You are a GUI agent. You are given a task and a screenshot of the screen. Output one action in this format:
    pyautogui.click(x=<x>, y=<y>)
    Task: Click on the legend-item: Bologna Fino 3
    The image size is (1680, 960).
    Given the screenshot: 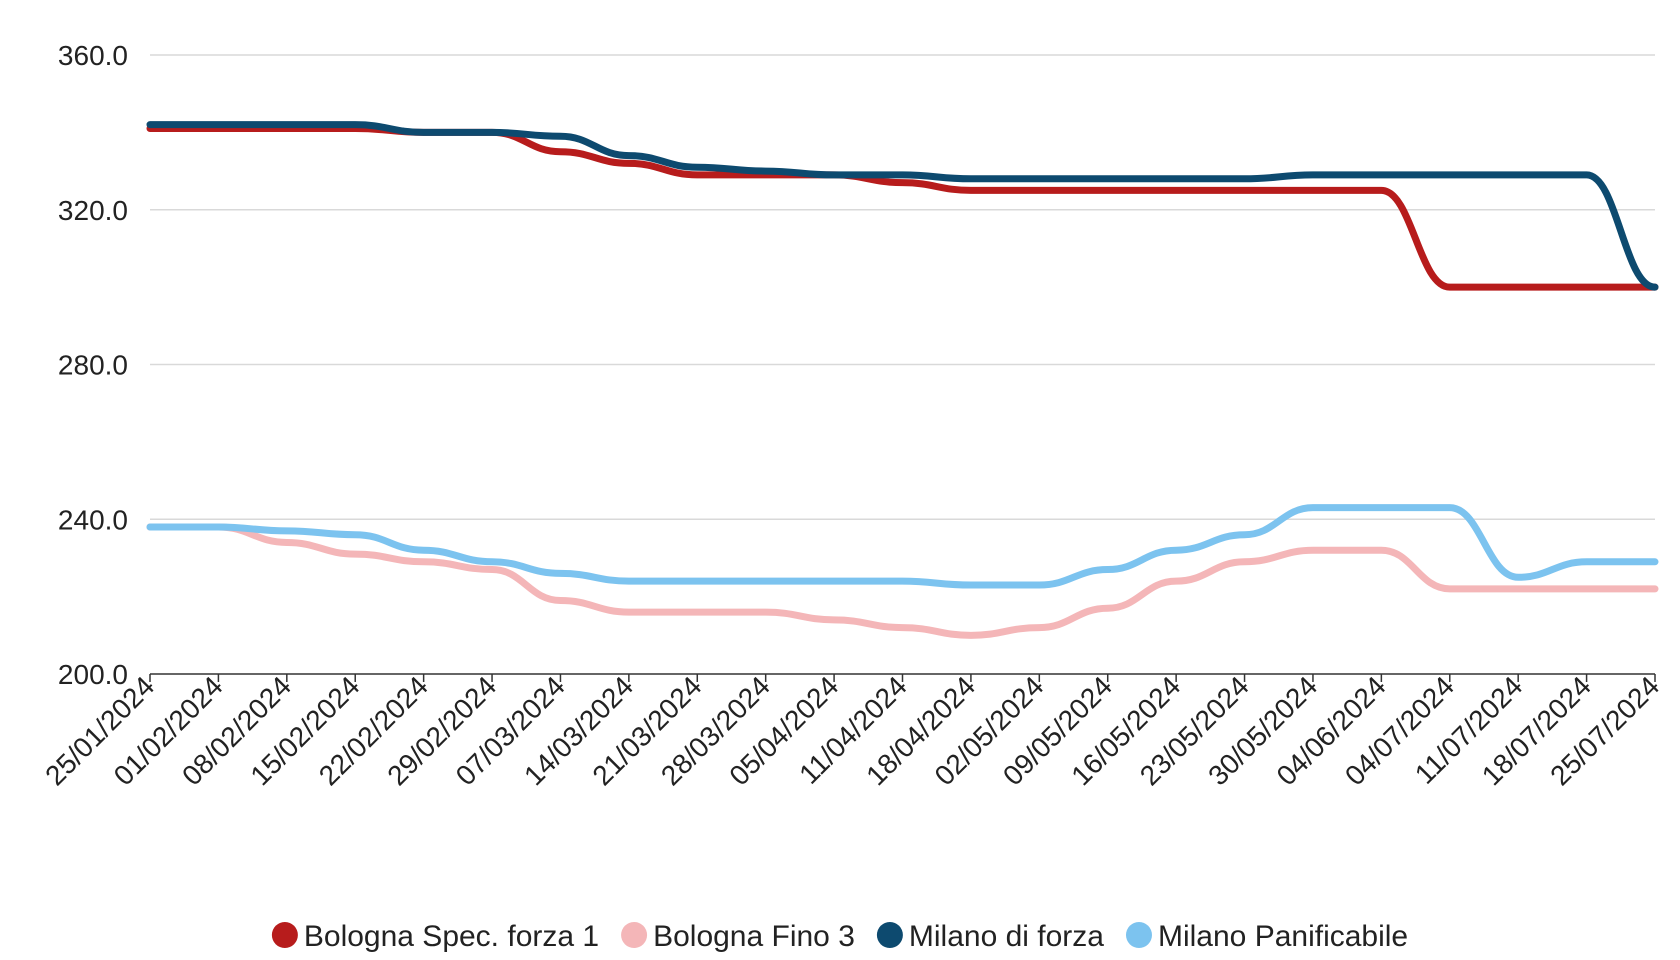 What is the action you would take?
    pyautogui.click(x=738, y=936)
    